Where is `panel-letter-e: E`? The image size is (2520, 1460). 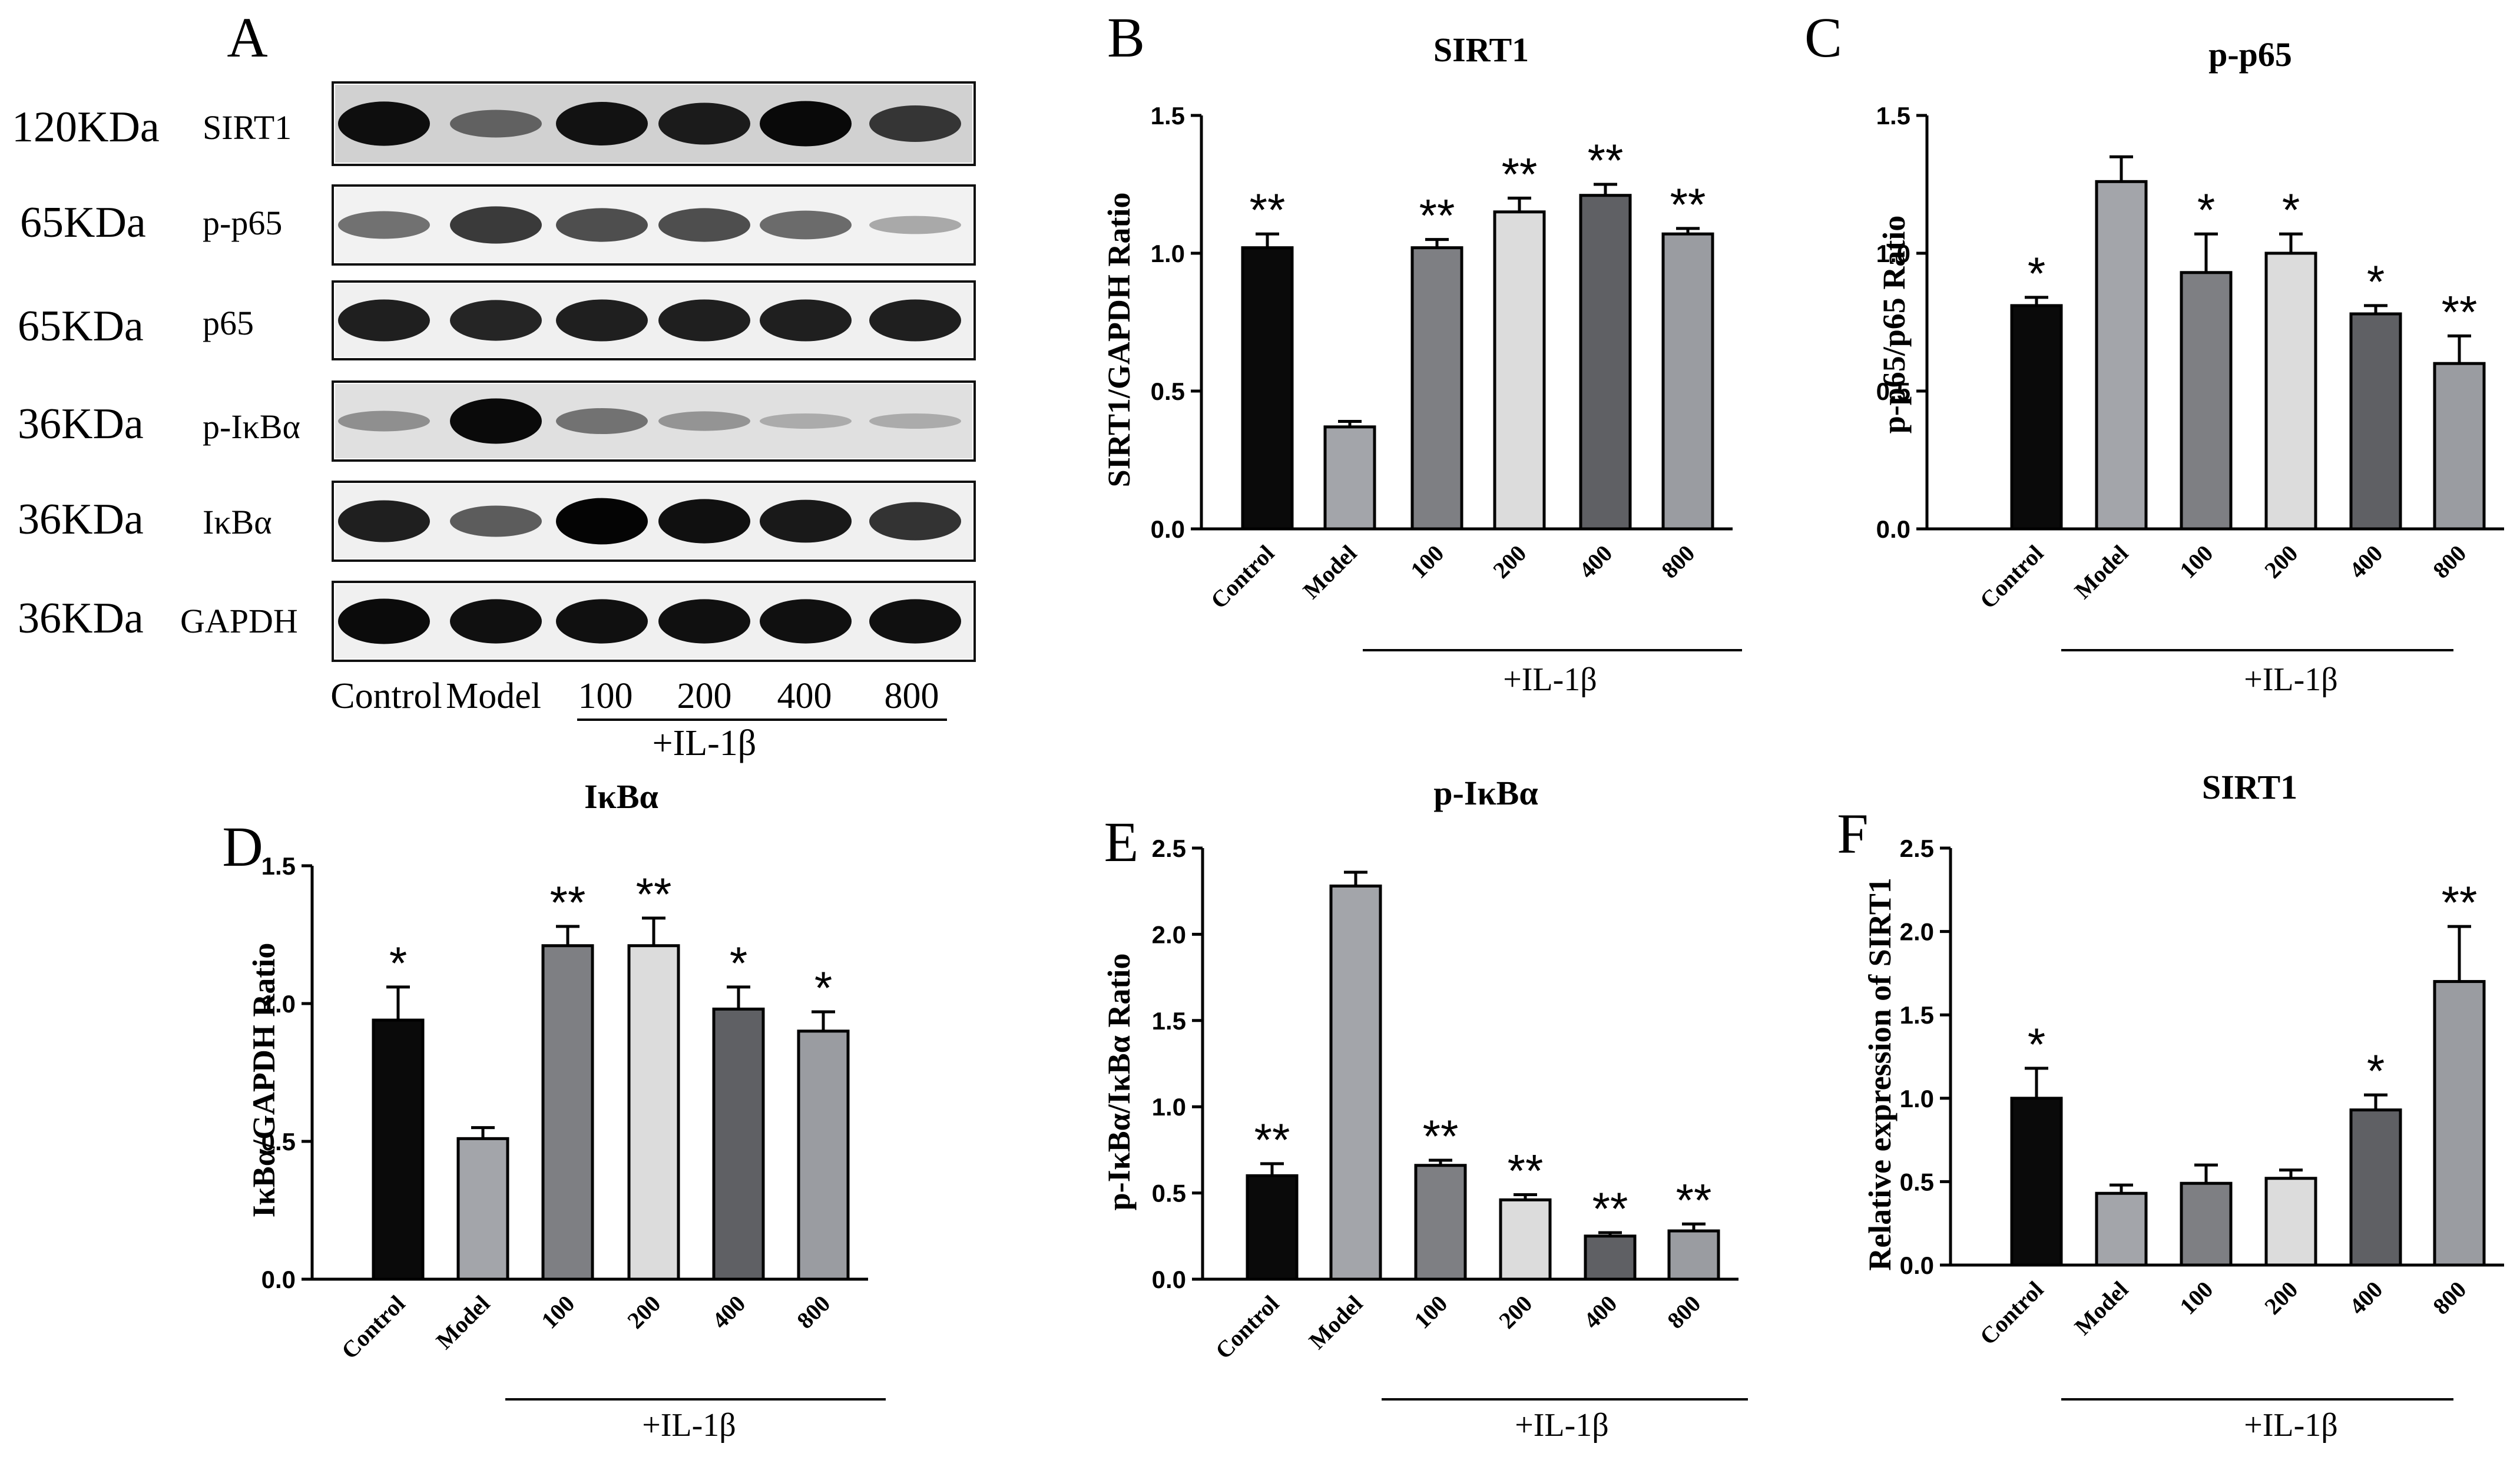
panel-letter-e: E is located at coordinates (1121, 841).